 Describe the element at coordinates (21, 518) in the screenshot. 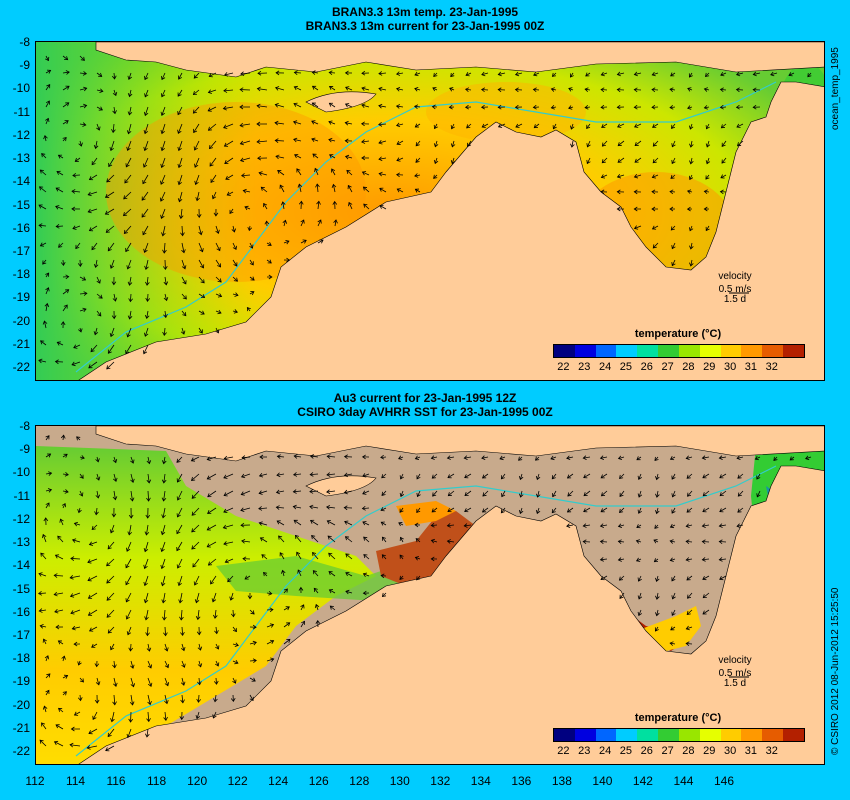

I see `bottom-lat-tick: -12` at that location.